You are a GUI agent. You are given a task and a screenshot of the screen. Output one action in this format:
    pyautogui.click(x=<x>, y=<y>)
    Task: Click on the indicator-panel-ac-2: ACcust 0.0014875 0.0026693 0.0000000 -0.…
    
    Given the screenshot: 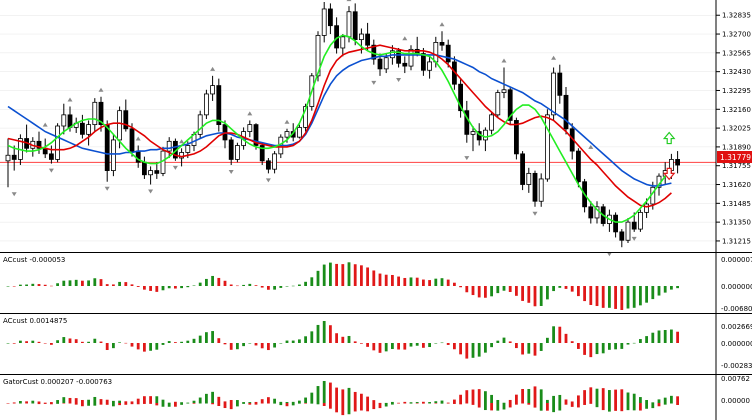 What is the action you would take?
    pyautogui.click(x=377, y=343)
    